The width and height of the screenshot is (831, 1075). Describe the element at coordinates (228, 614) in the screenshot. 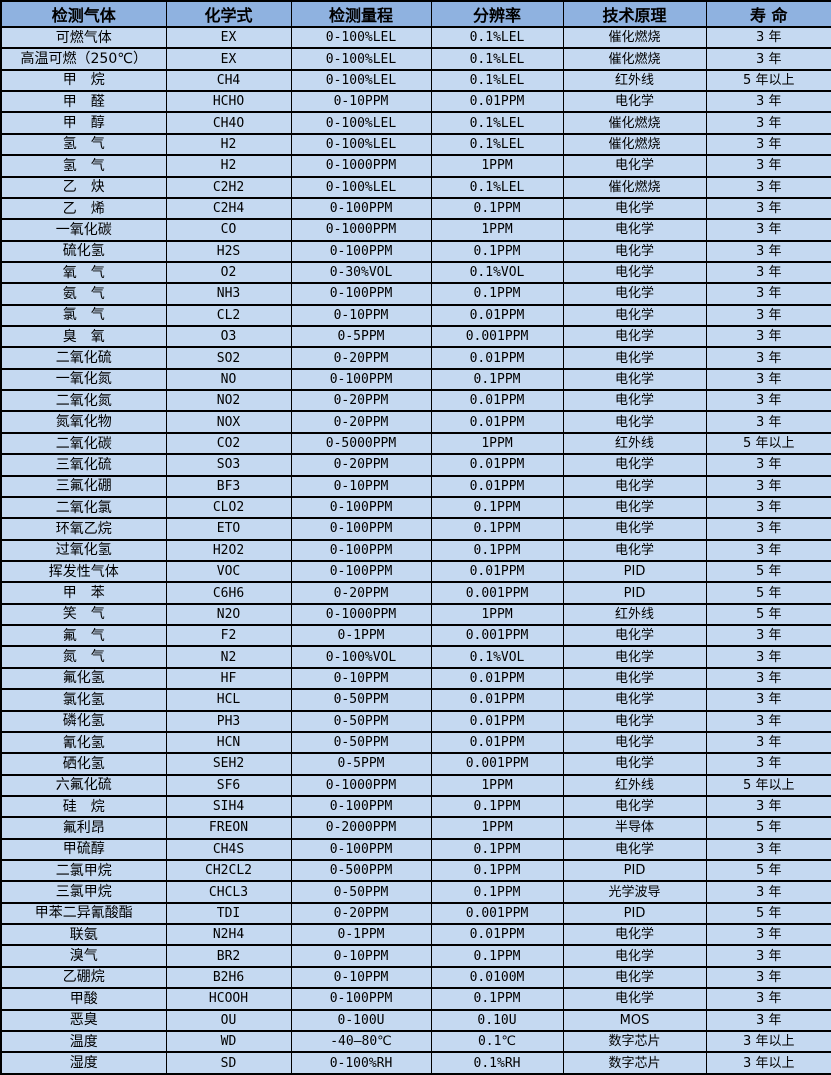

I see `cell-formula: N2O` at that location.